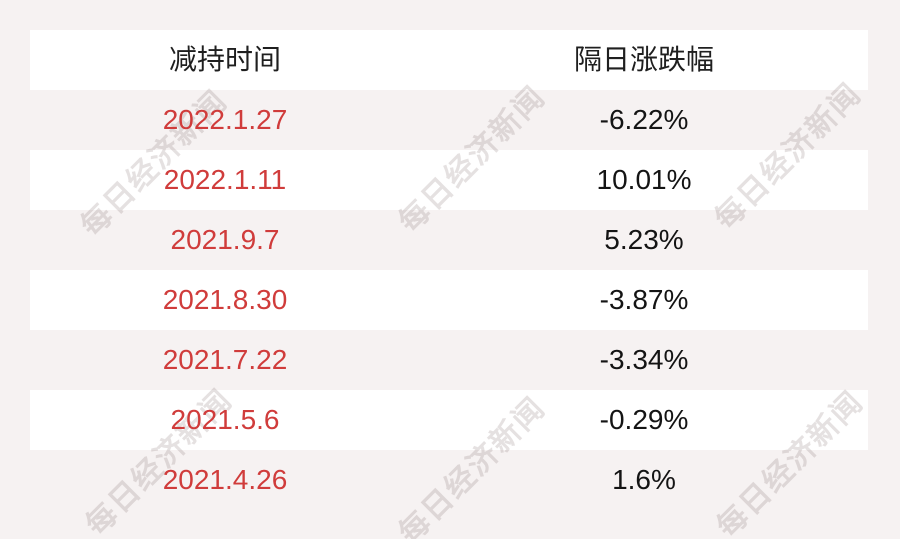 The height and width of the screenshot is (539, 900). Describe the element at coordinates (225, 179) in the screenshot. I see `reduction-date-cell: 2022.1.11` at that location.